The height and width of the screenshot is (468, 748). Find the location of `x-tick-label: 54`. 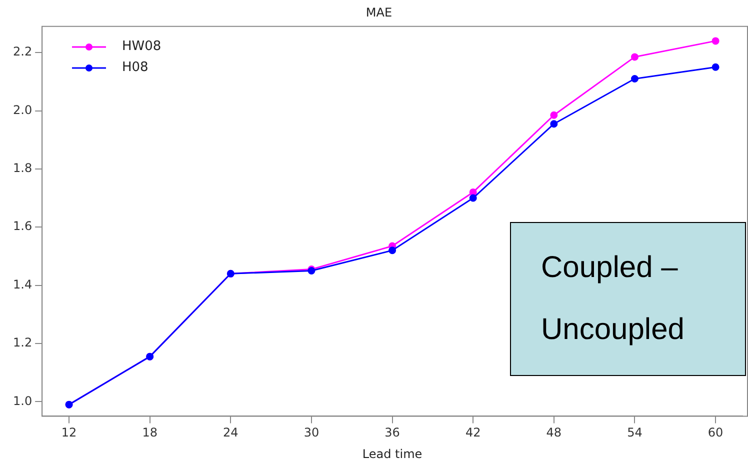

x-tick-label: 54 is located at coordinates (634, 433).